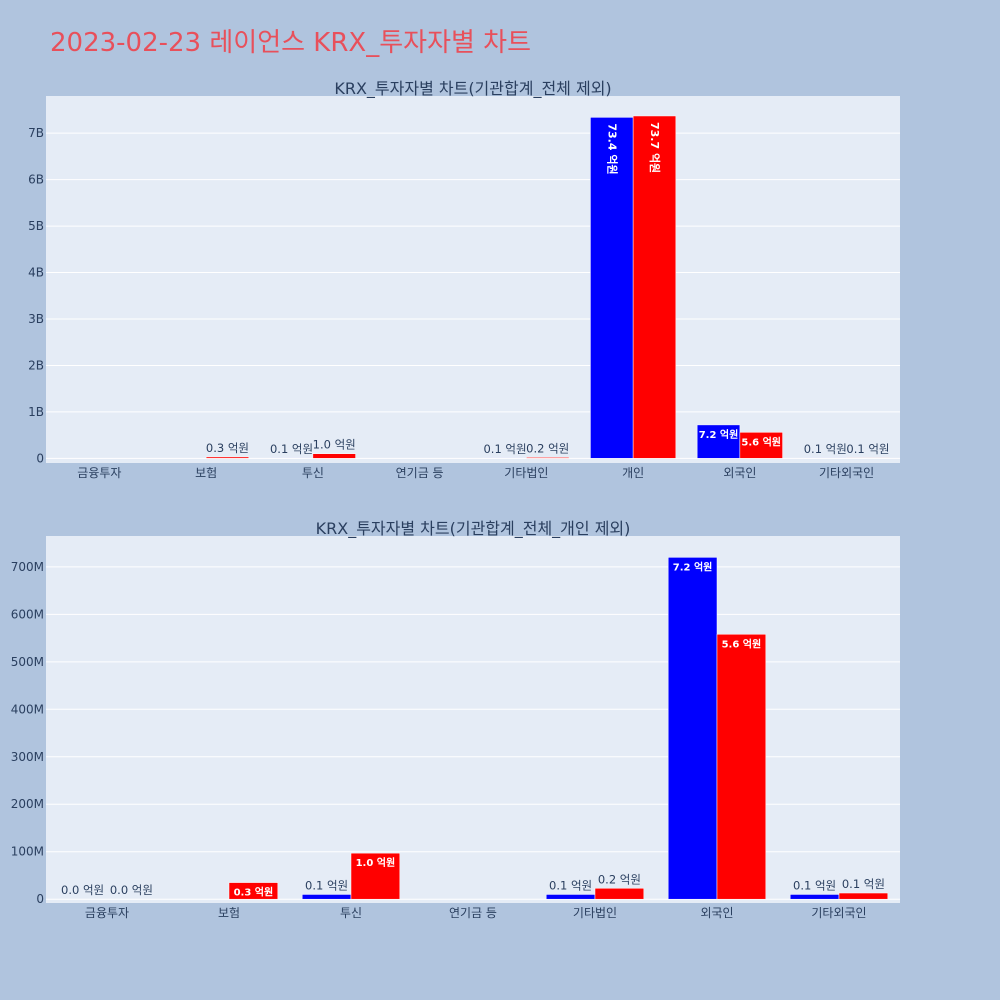 The width and height of the screenshot is (1000, 1000). Describe the element at coordinates (36, 180) in the screenshot. I see `y-tick-label: 6B` at that location.